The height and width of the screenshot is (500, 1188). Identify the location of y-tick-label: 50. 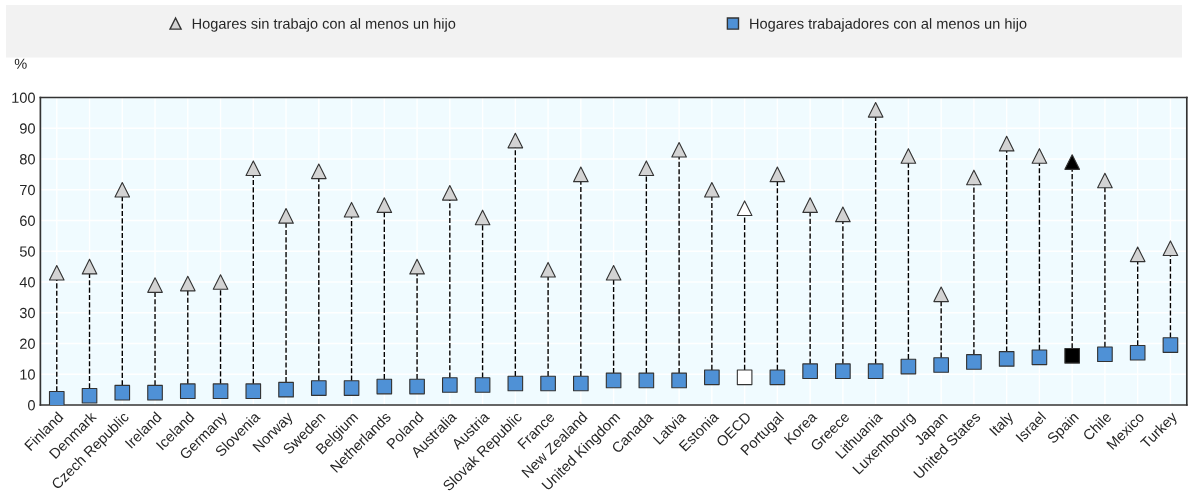
(27, 251).